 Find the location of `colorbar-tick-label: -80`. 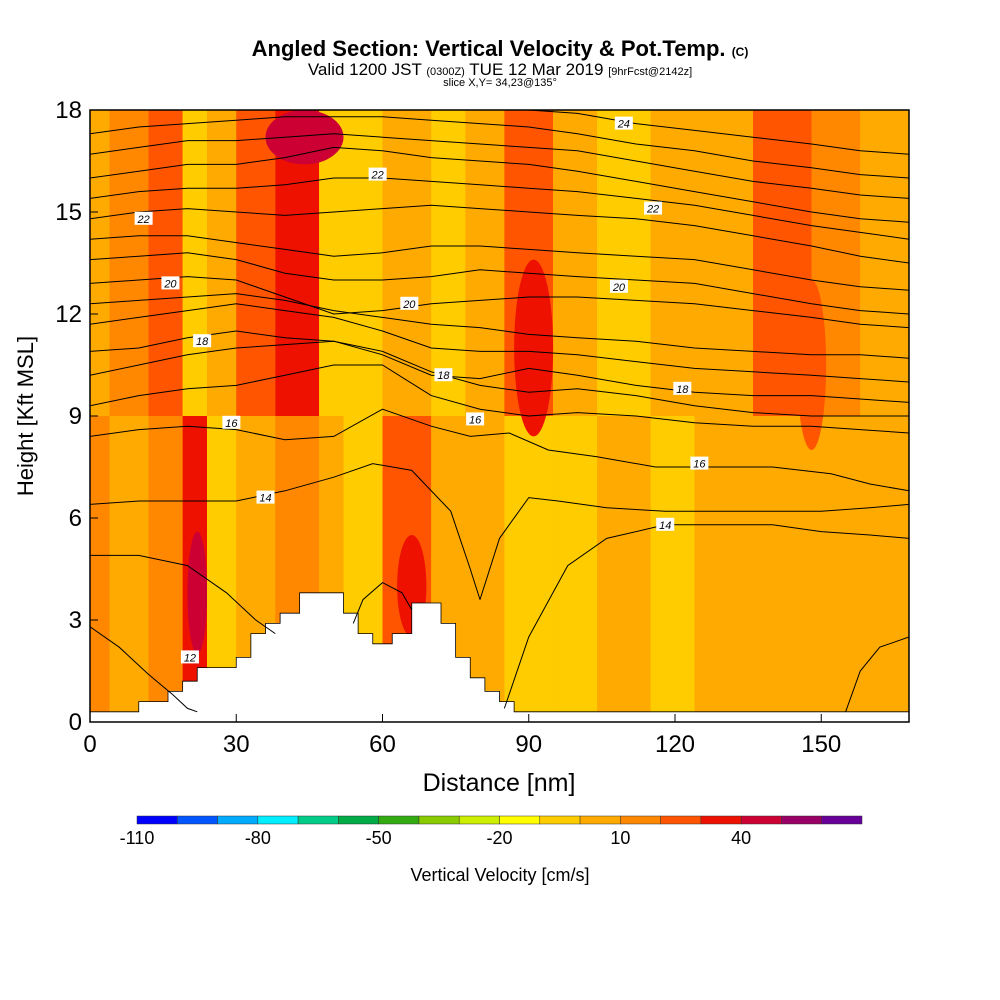

colorbar-tick-label: -80 is located at coordinates (258, 838).